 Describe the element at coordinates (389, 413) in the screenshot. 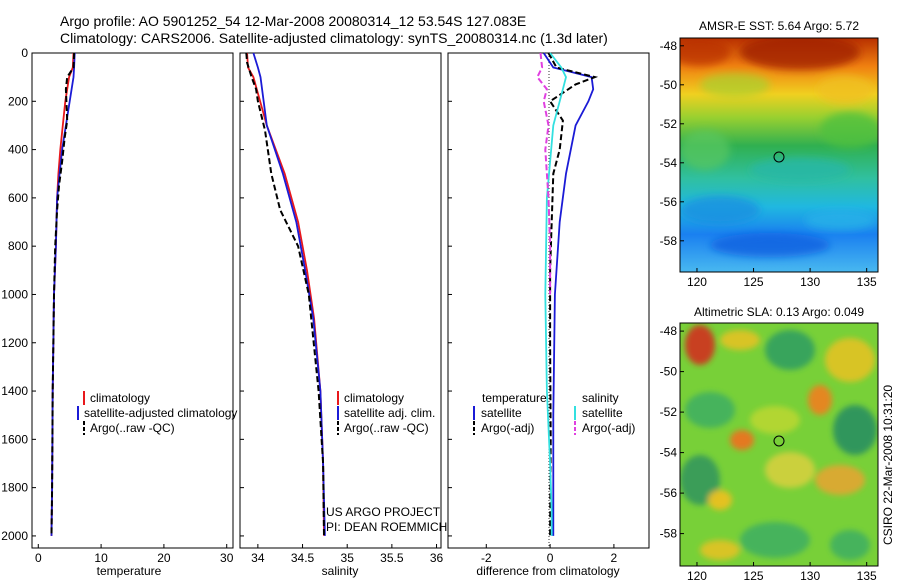

I see `legend-satellite-label: satellite adj. clim.` at that location.